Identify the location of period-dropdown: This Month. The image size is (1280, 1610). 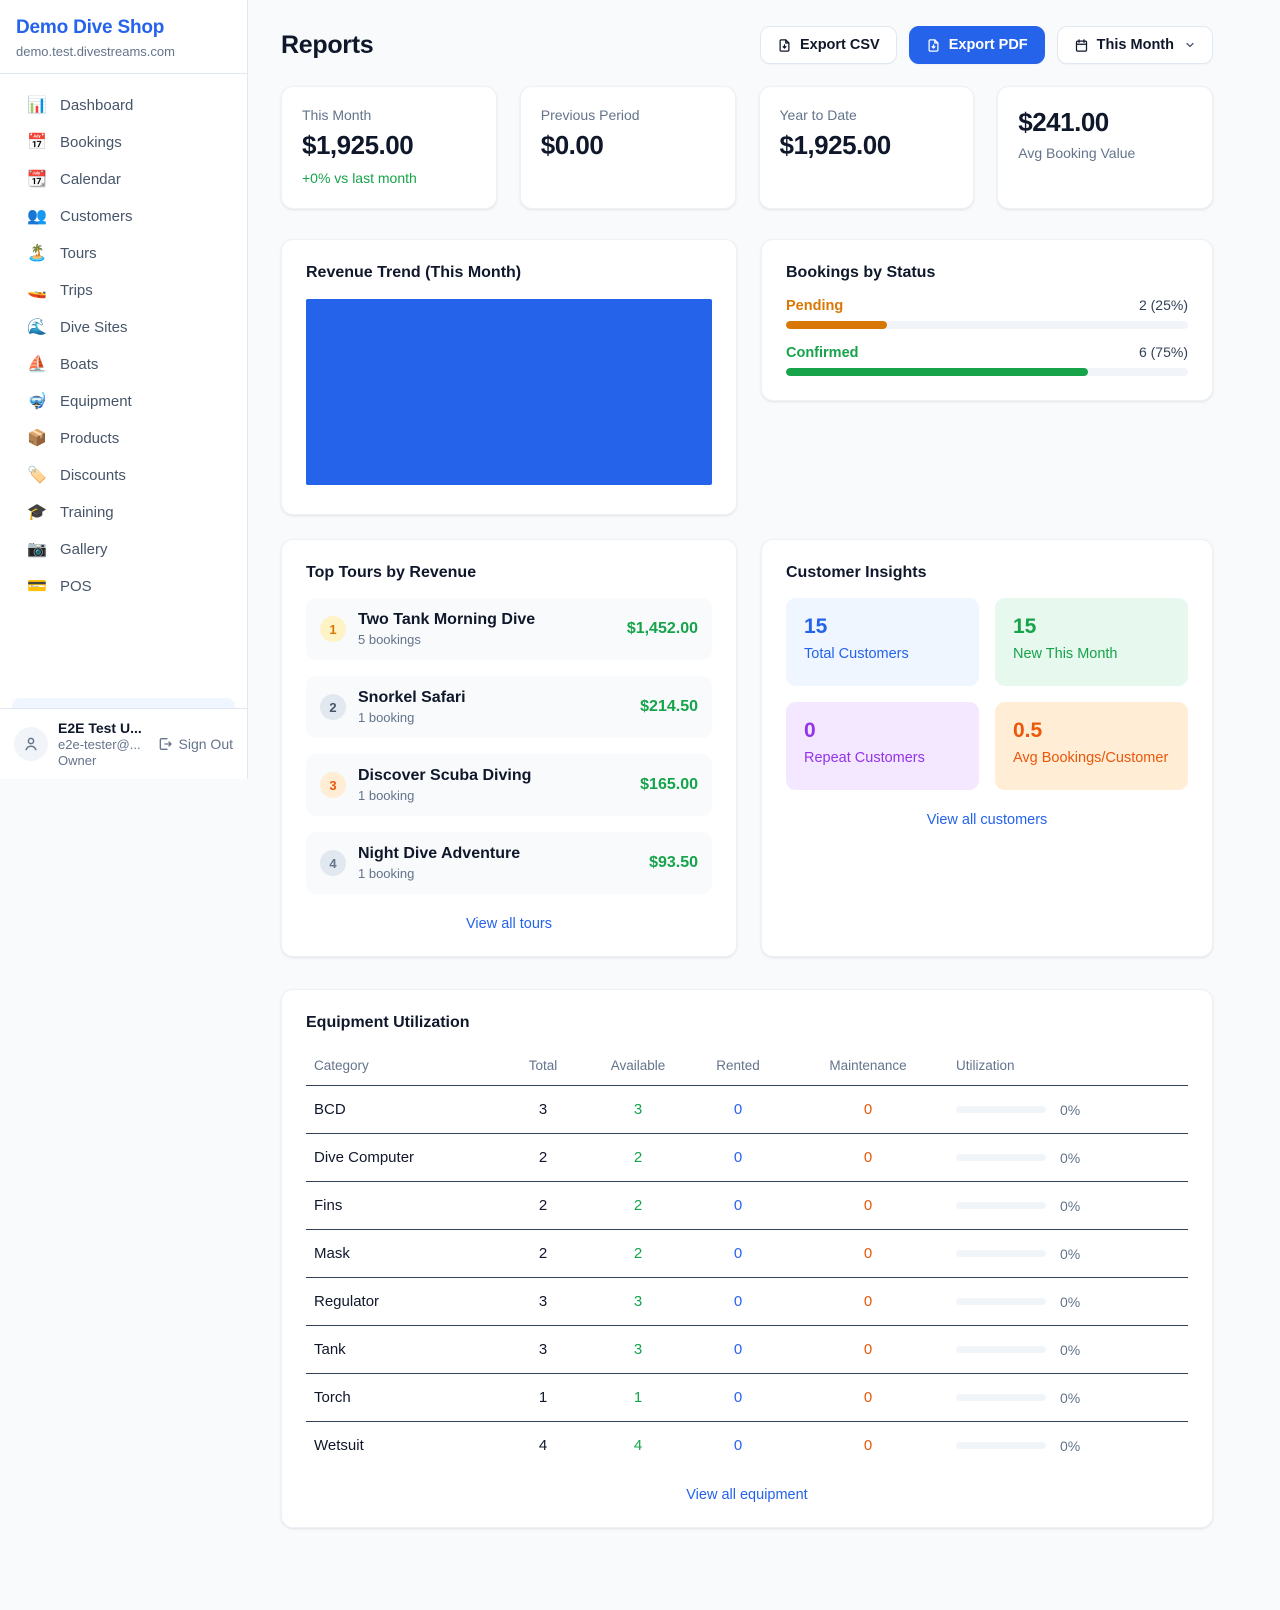
(1134, 45).